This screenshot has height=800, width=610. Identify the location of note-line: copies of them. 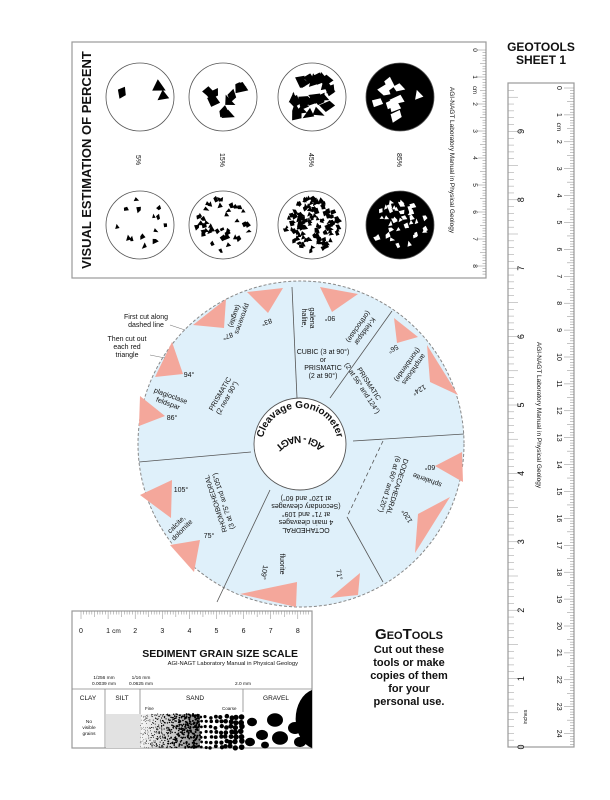
(409, 676).